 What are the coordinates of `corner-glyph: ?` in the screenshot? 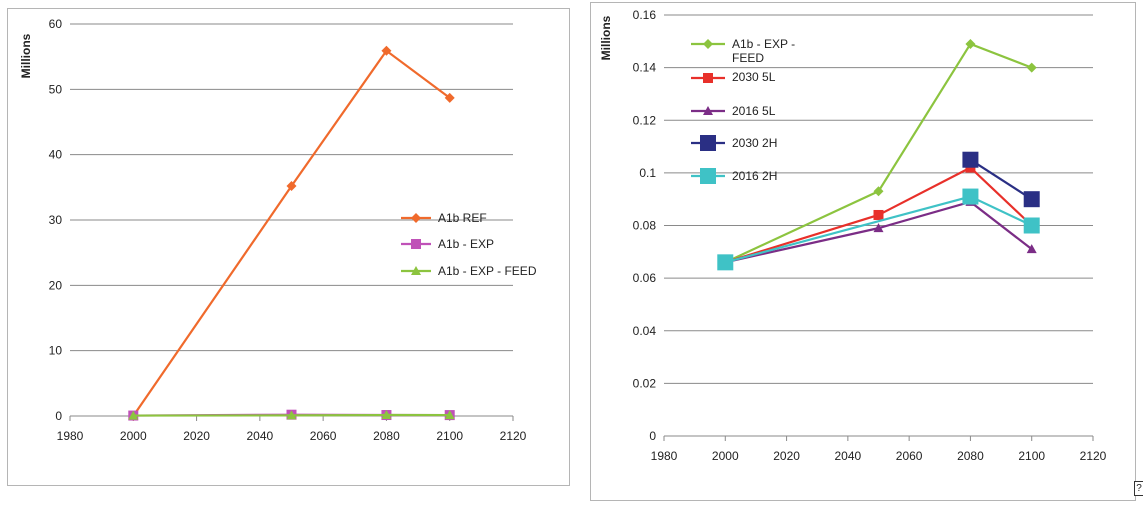 It's located at (1138, 488).